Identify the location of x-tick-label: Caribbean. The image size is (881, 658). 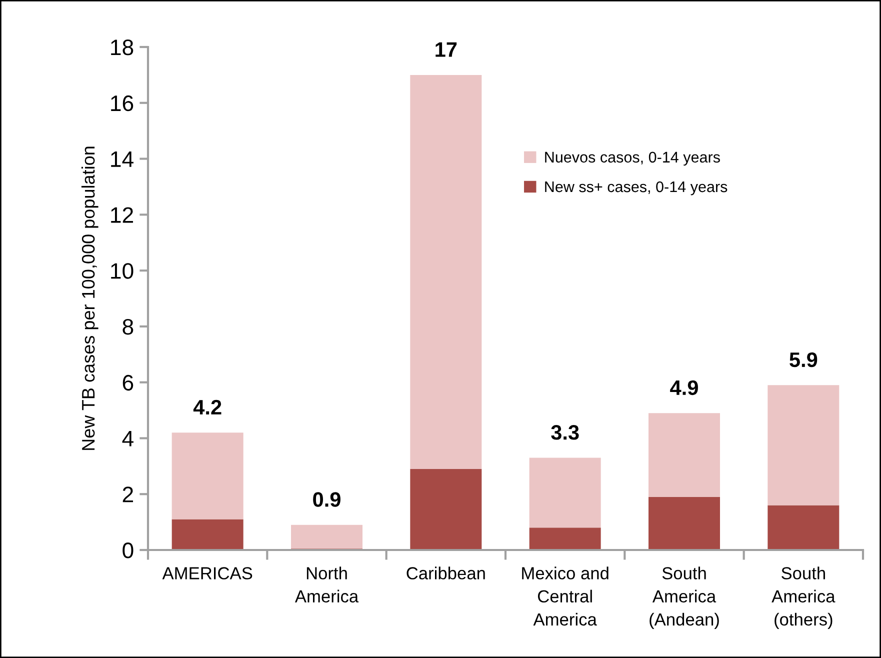
(445, 573).